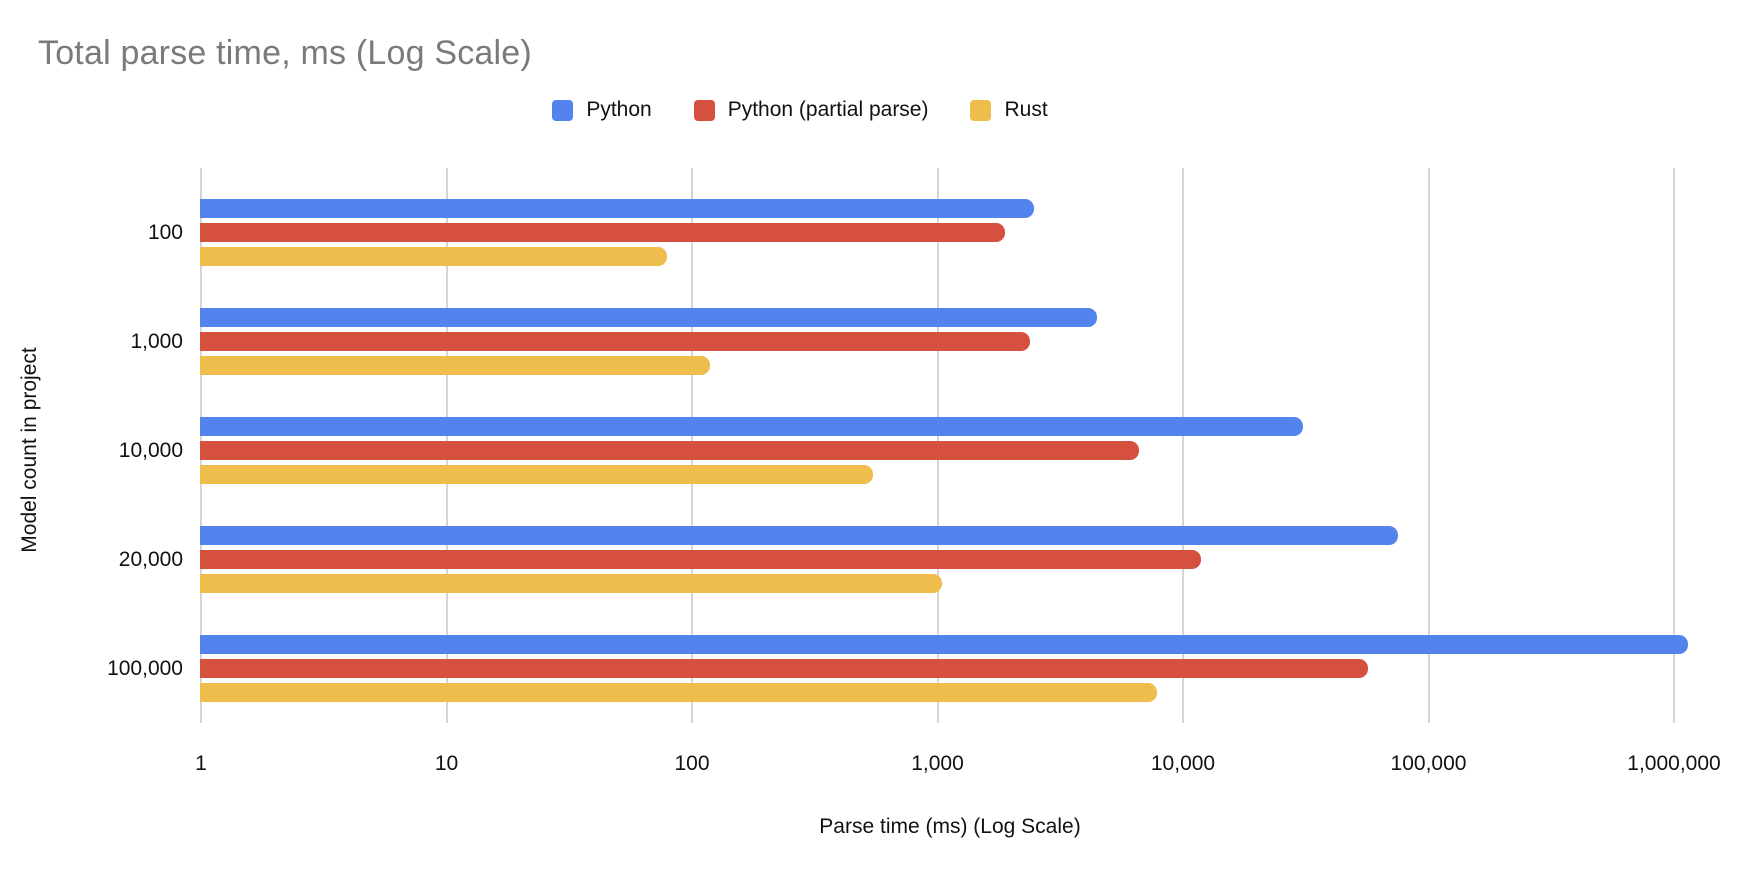 Image resolution: width=1756 pixels, height=884 pixels. What do you see at coordinates (1674, 445) in the screenshot?
I see `gridline-1,000,000` at bounding box center [1674, 445].